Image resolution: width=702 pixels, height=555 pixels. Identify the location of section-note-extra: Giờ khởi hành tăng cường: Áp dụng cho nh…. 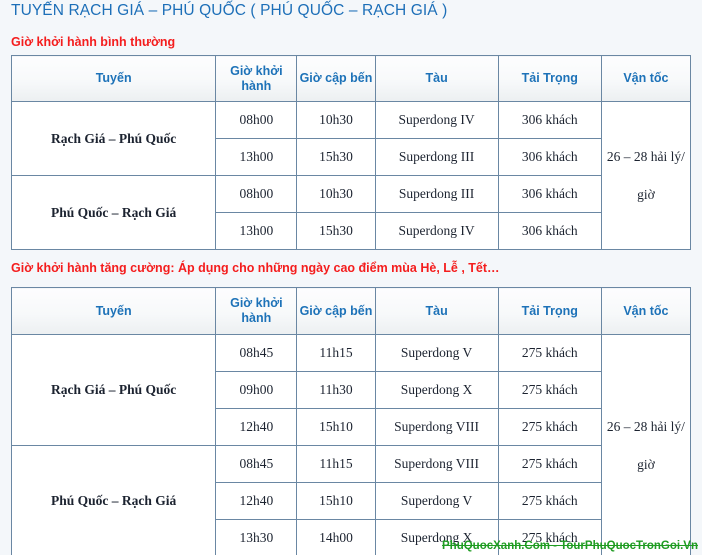
(255, 268).